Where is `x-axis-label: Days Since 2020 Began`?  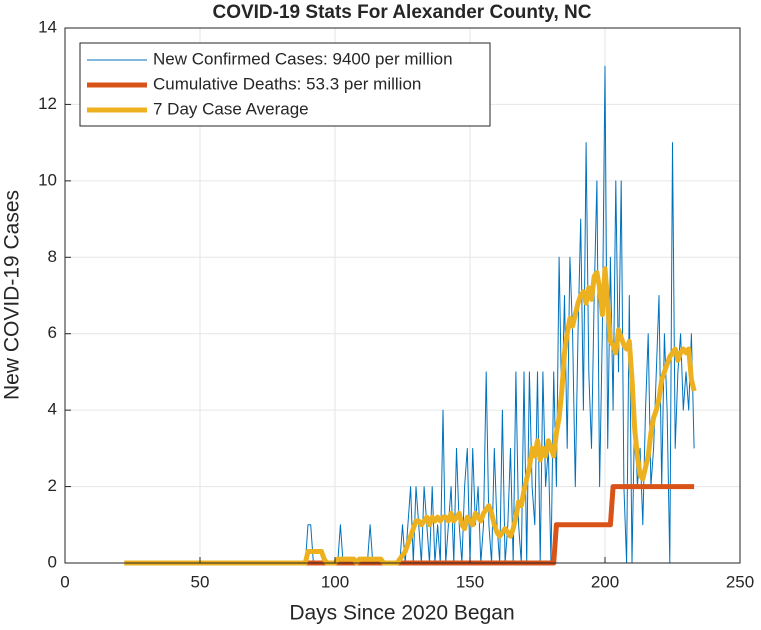 x-axis-label: Days Since 2020 Began is located at coordinates (401, 613).